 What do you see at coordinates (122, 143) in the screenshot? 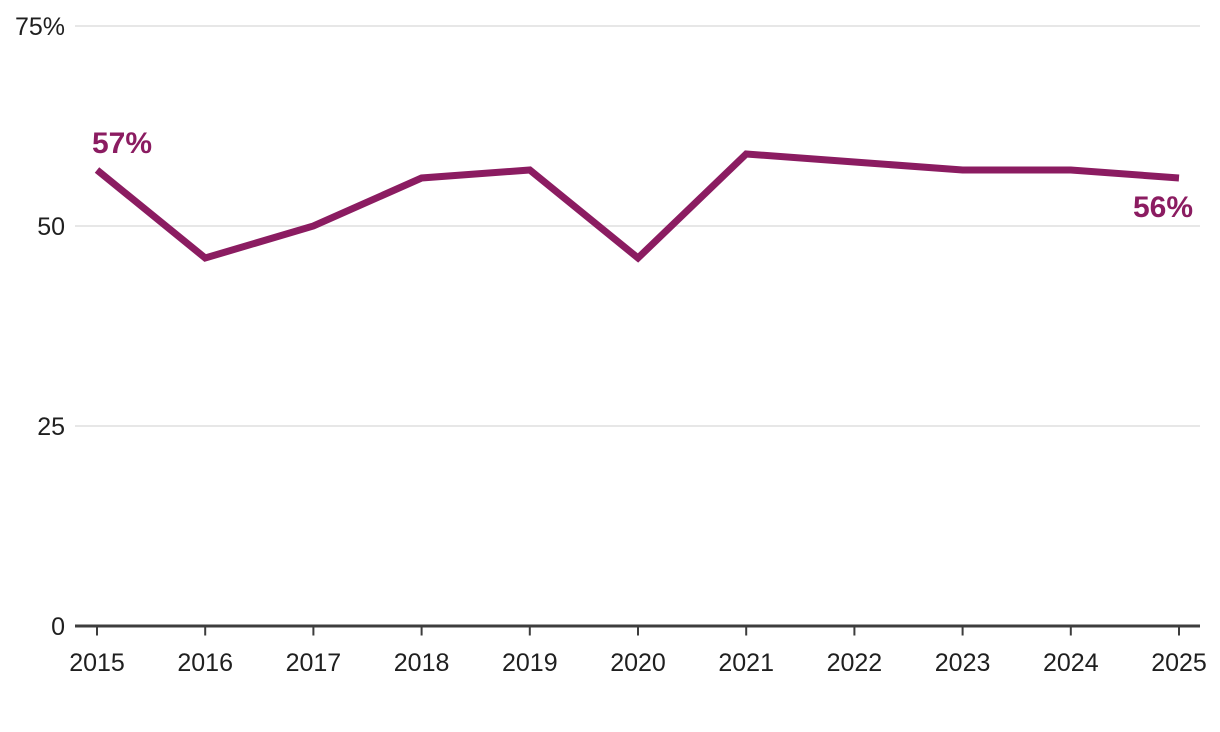
I see `data-point-label: 57%` at bounding box center [122, 143].